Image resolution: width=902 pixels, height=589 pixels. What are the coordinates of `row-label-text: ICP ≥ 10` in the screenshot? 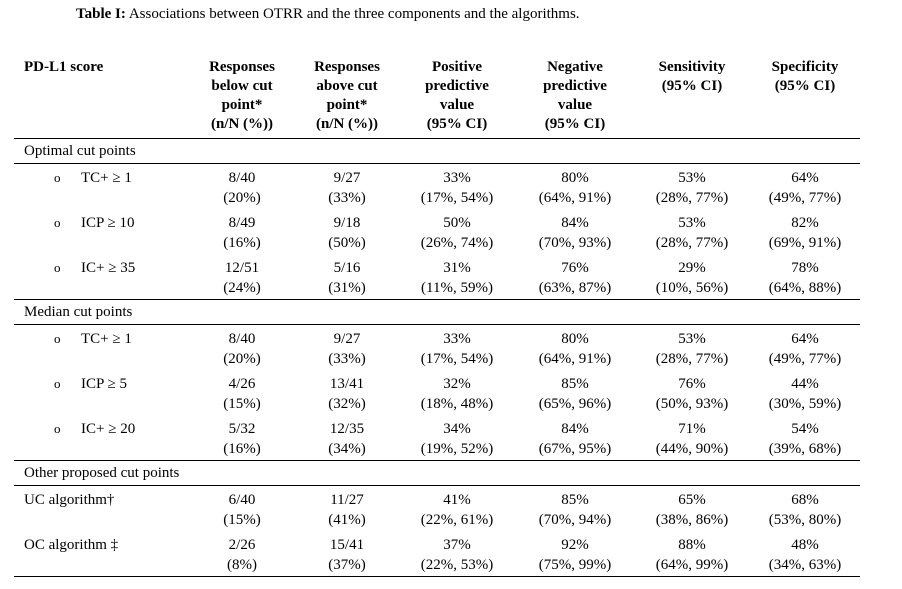 It's located at (108, 223).